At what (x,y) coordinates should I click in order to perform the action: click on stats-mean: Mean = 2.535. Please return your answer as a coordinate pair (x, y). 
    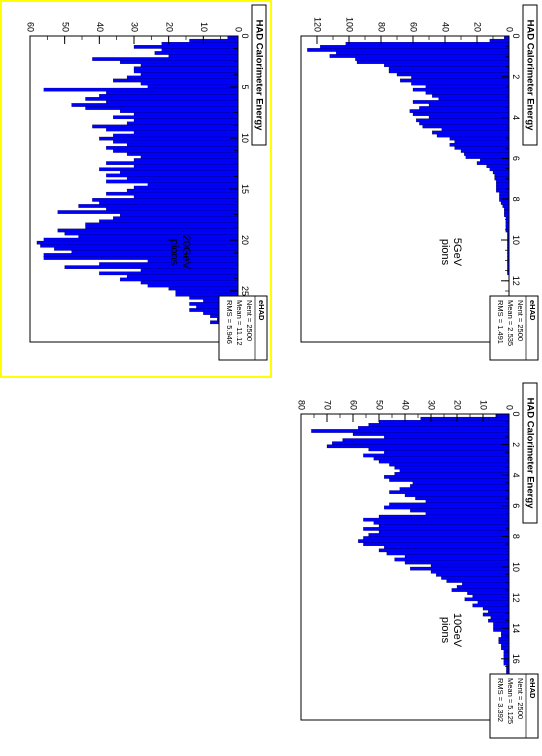
    Looking at the image, I should click on (510, 323).